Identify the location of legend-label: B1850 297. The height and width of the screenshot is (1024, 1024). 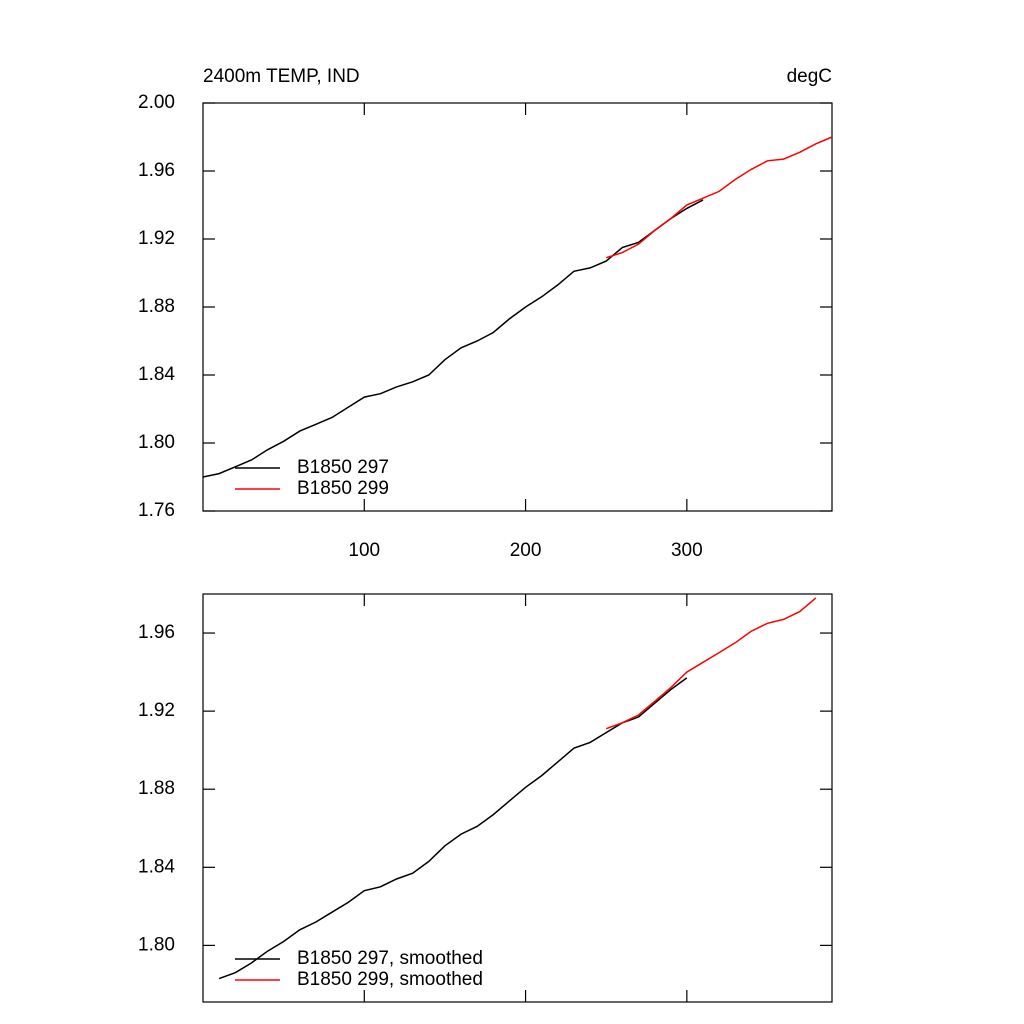
(343, 467).